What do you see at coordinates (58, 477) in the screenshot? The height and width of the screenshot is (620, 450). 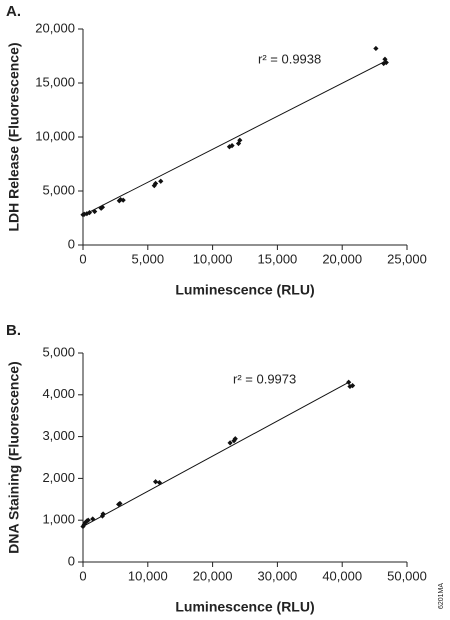 I see `y-tick-label: 2,000` at bounding box center [58, 477].